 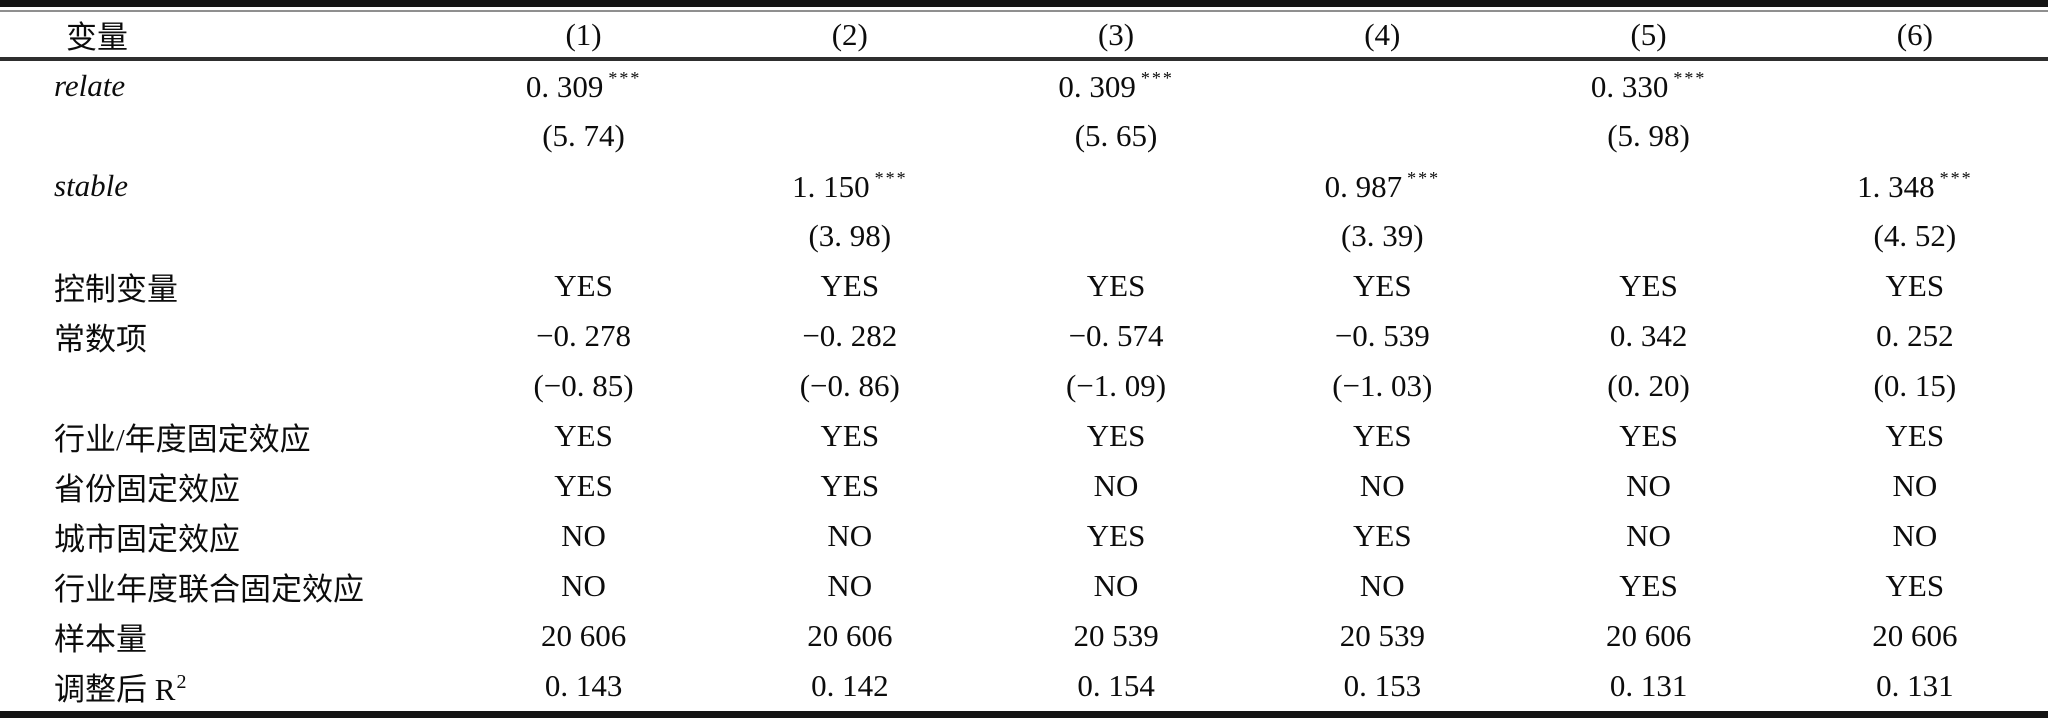 I want to click on cell: −0. 574, so click(x=1116, y=335).